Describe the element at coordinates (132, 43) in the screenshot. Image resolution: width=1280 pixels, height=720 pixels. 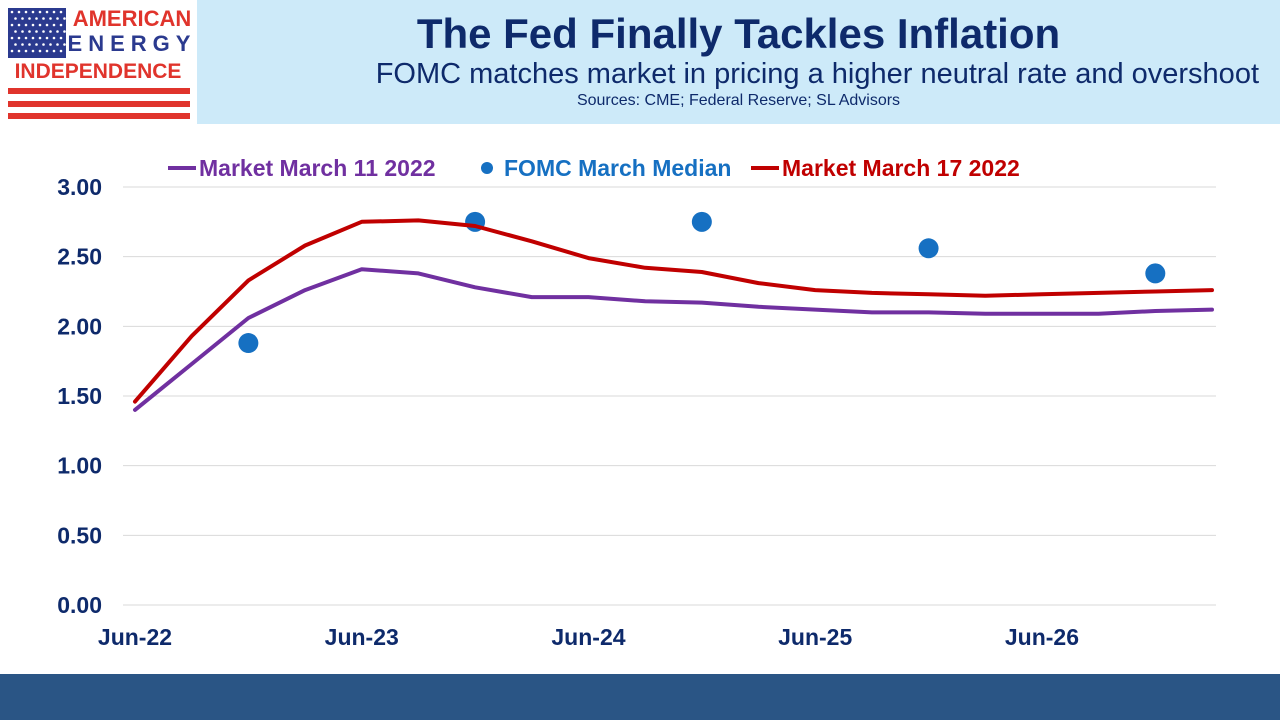
I see `logo-line-energy: ENERGY` at that location.